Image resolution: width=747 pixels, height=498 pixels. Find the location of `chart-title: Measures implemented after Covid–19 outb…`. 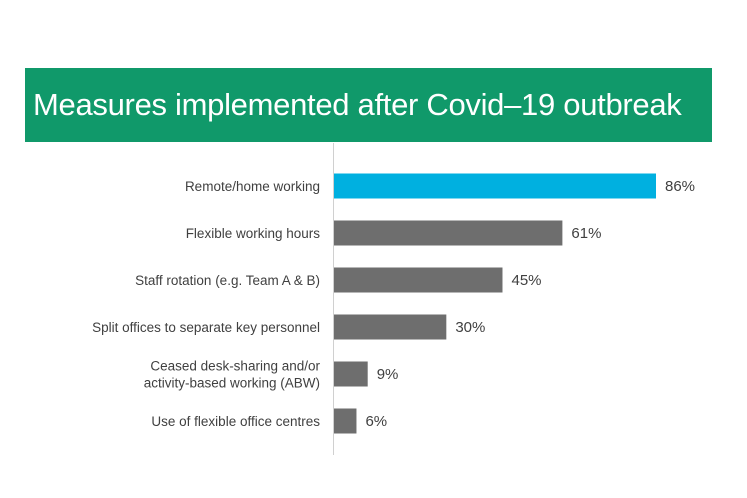

chart-title: Measures implemented after Covid–19 outb… is located at coordinates (357, 104).